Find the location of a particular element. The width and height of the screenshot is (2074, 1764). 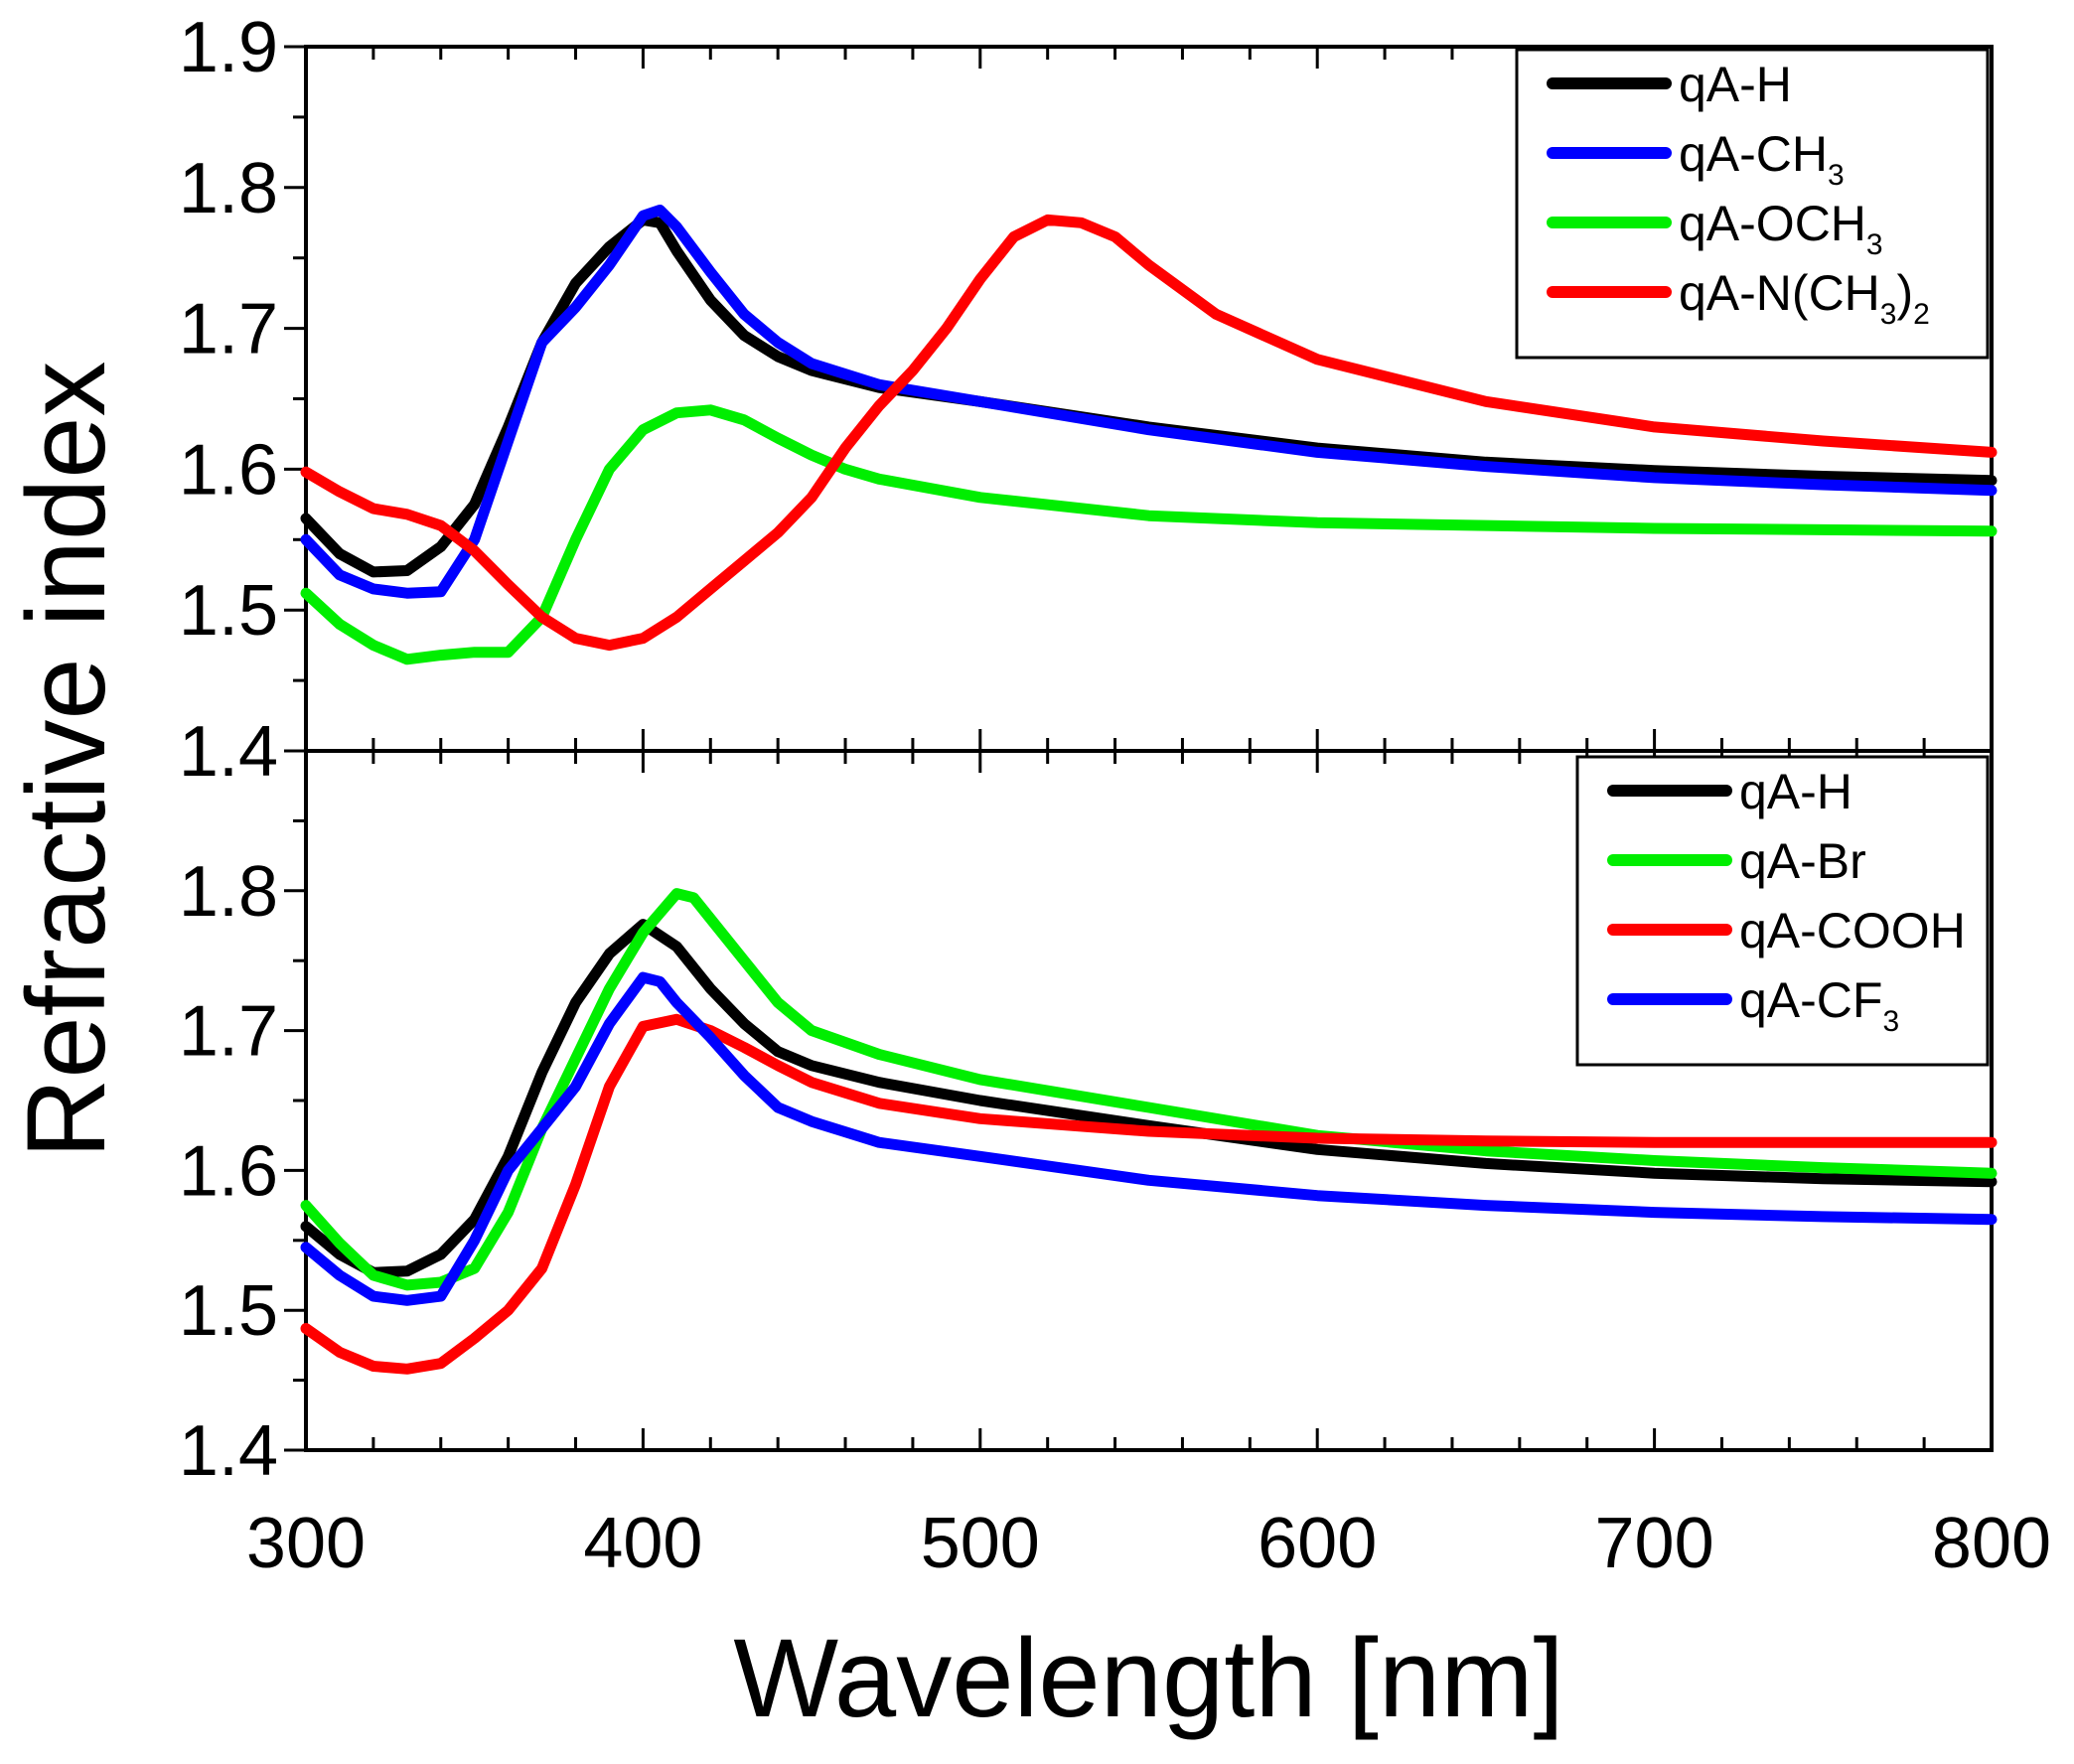

legend-label: qA-N(CH3)2 is located at coordinates (1805, 298).